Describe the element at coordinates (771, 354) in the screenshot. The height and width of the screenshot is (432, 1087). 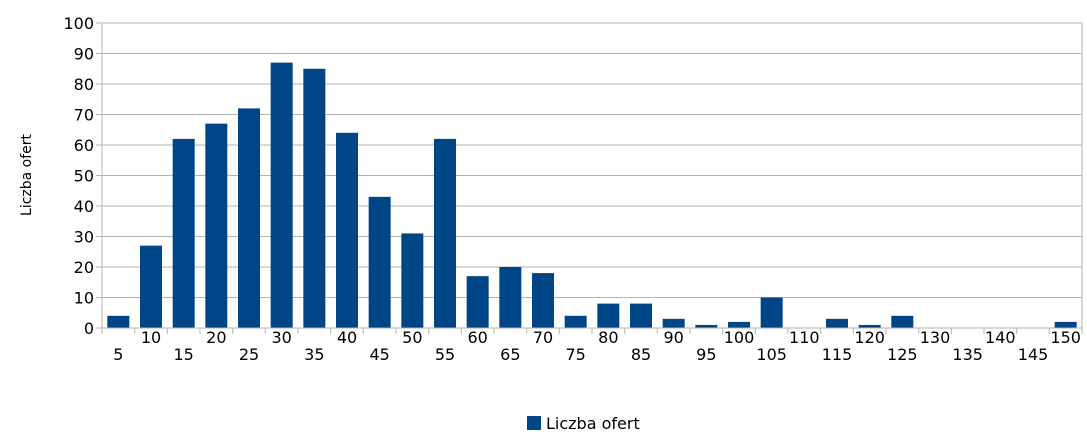
I see `x-tick-label: 105` at that location.